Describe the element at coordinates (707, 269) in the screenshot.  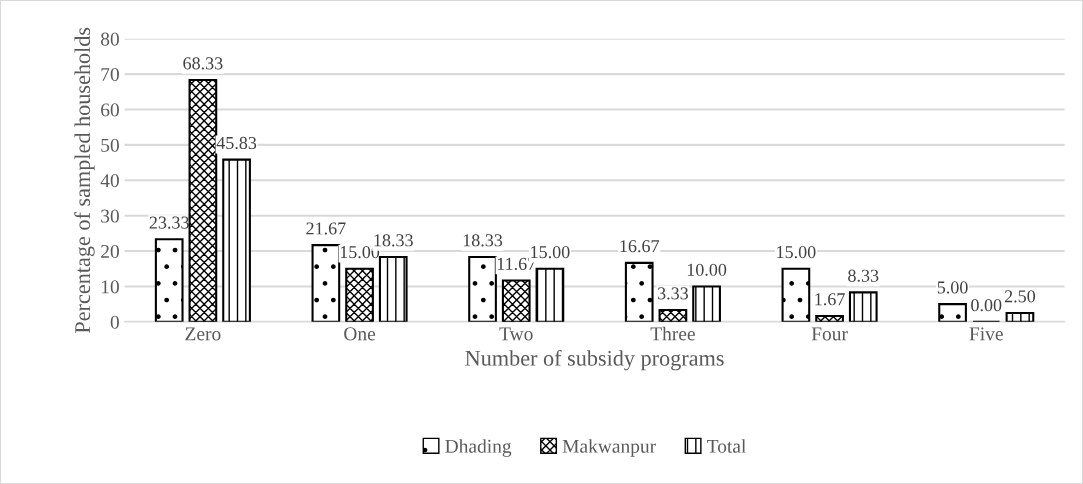
I see `data-label: 10.00` at that location.